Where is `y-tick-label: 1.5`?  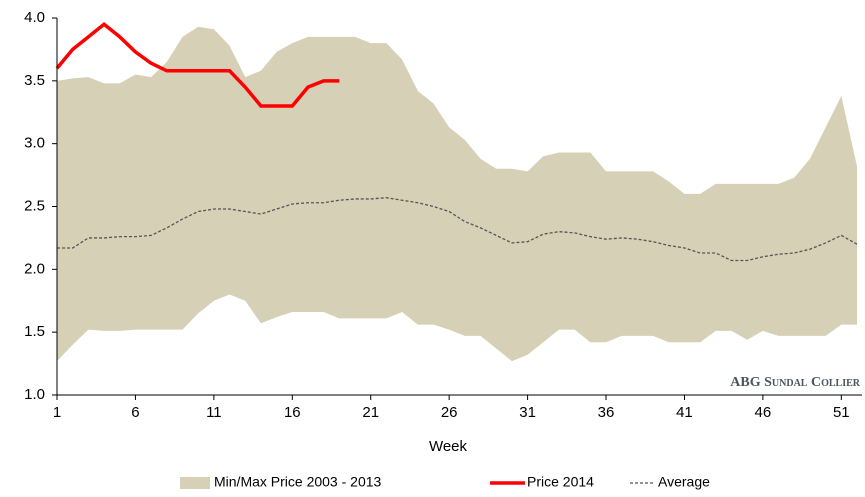
y-tick-label: 1.5 is located at coordinates (34, 331).